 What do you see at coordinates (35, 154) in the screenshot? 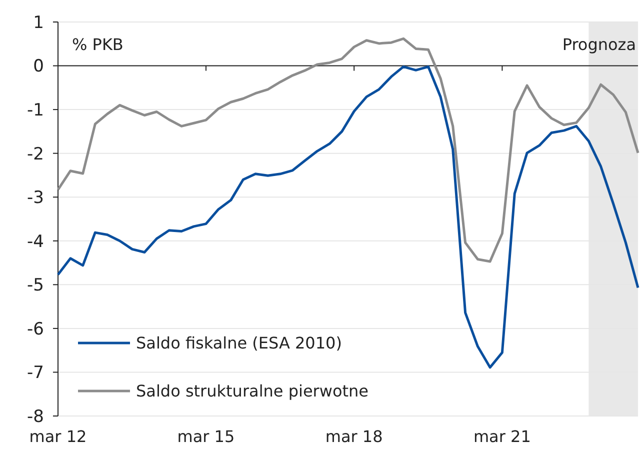
I see `y-tick-label: -2` at bounding box center [35, 154].